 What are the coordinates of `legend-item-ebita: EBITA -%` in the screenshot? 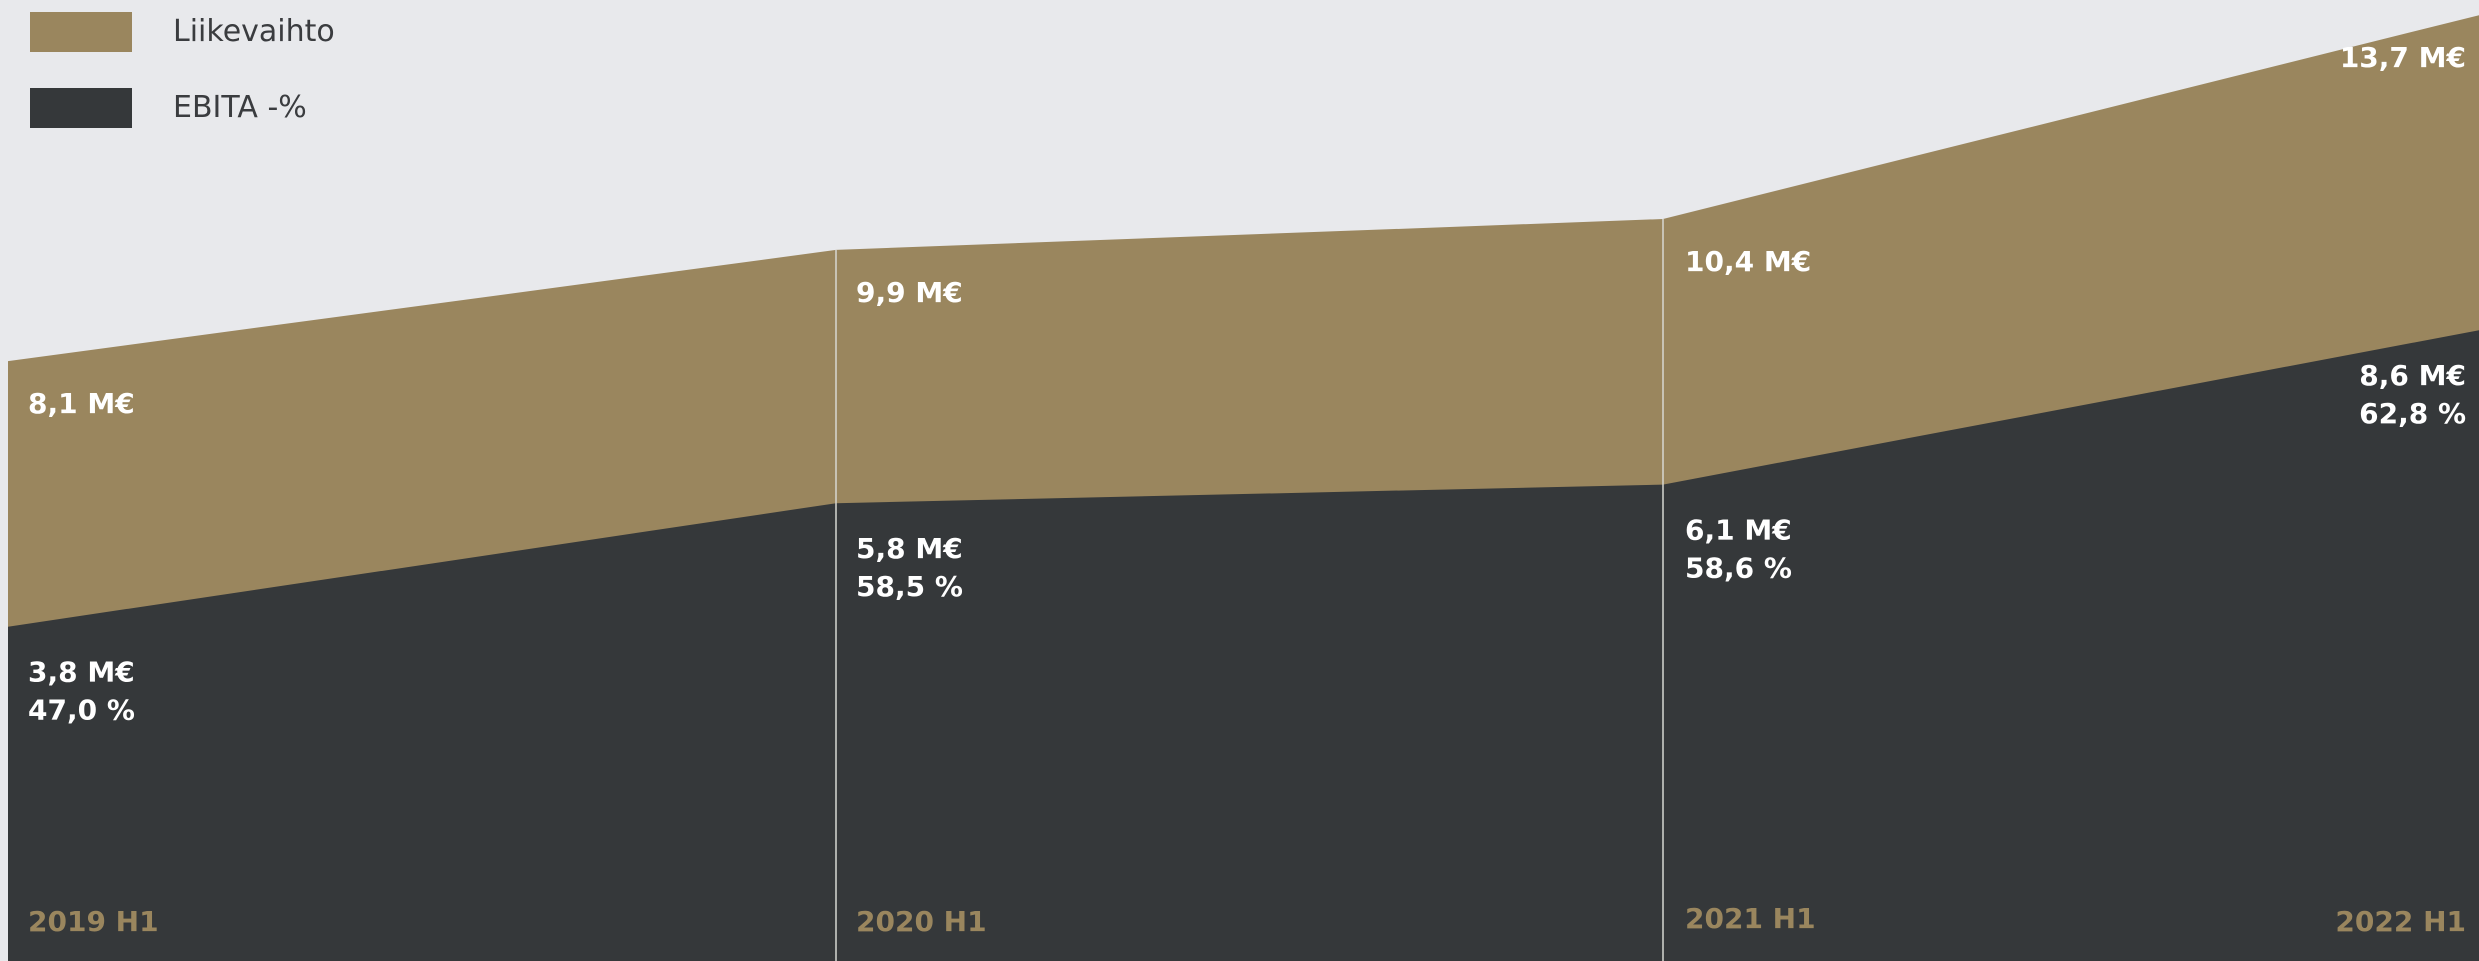 It's located at (230, 124).